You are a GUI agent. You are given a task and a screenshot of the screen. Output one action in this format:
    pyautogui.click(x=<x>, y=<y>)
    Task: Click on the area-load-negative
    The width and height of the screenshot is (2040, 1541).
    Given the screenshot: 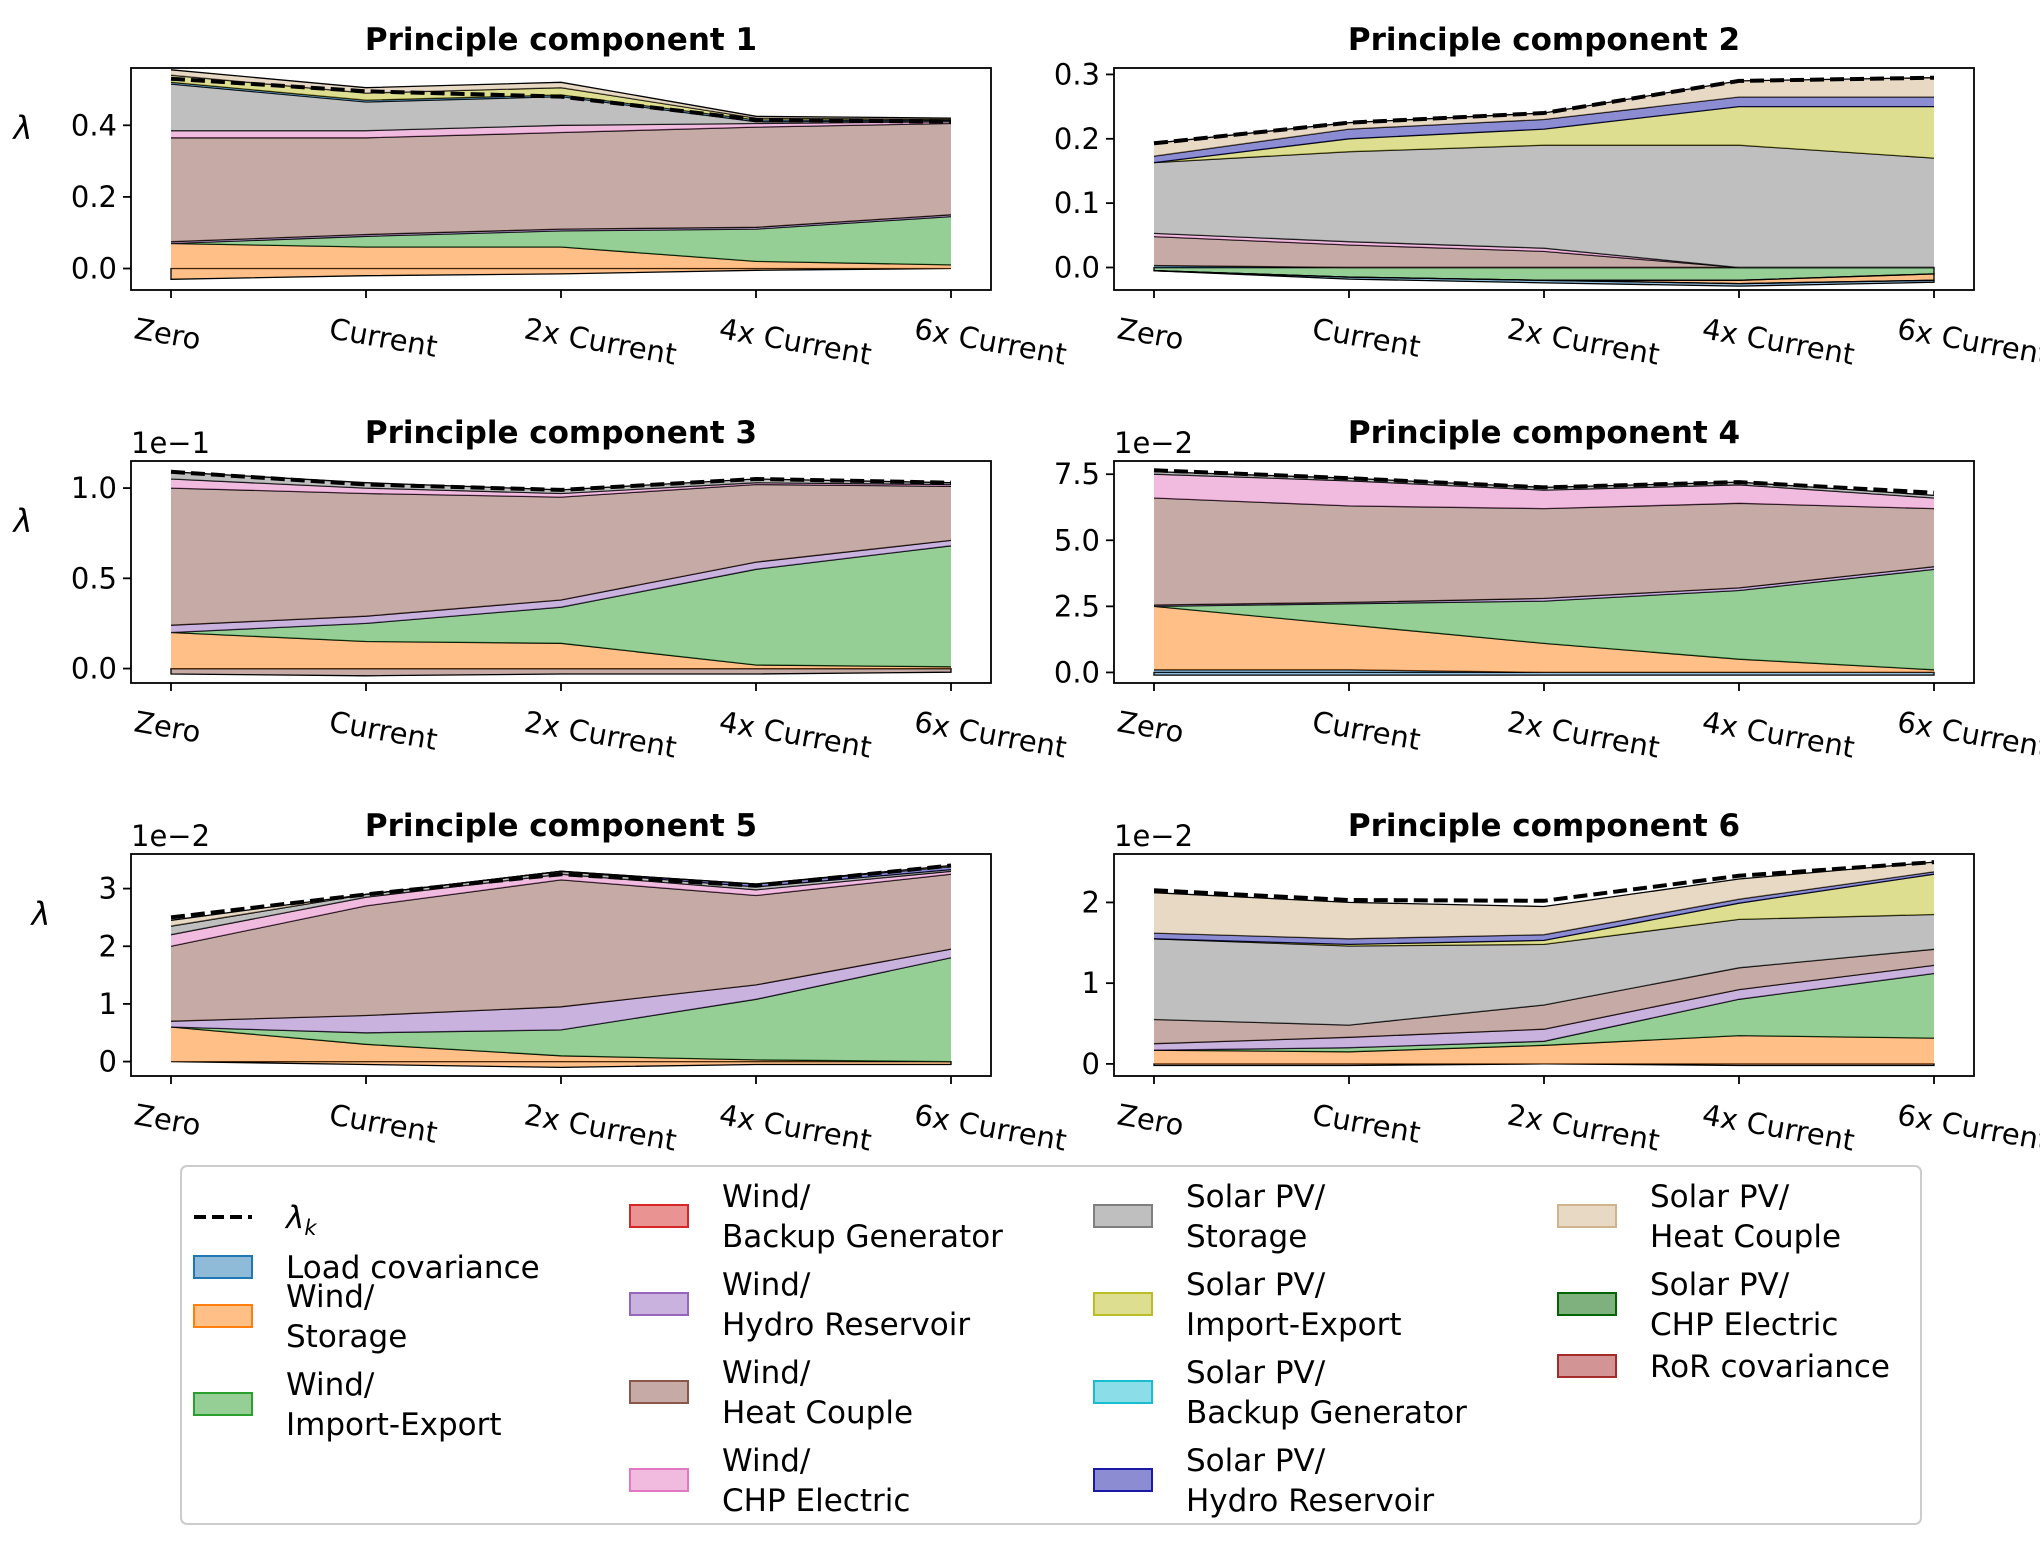 What is the action you would take?
    pyautogui.click(x=1544, y=278)
    